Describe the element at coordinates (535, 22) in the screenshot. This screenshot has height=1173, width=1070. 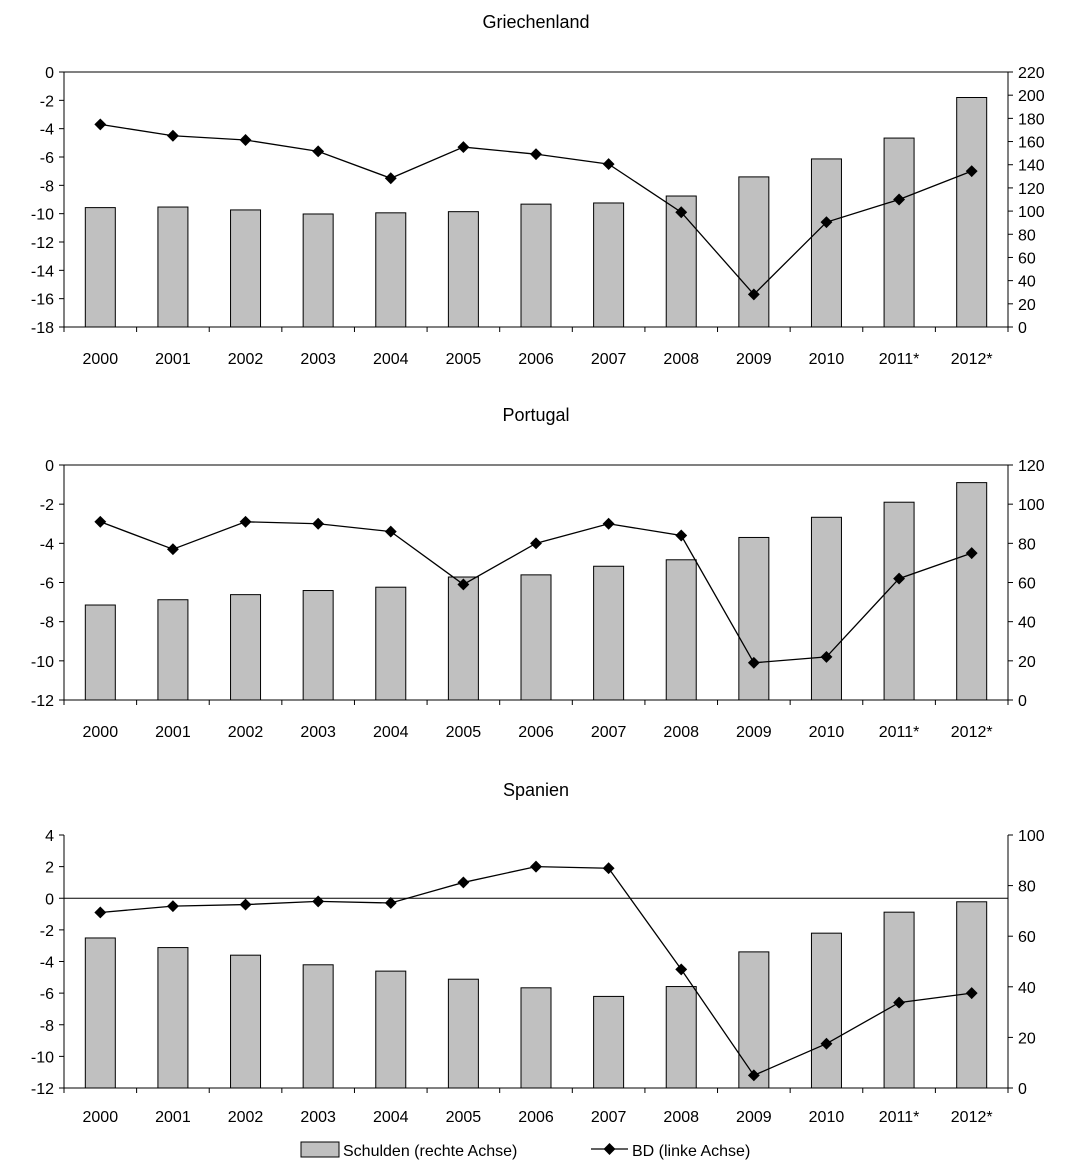
I see `chart-title: Griechenland` at that location.